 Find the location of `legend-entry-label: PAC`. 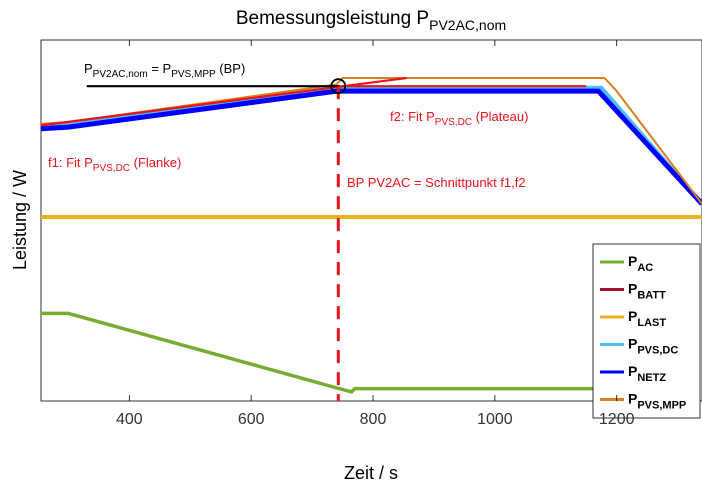

legend-entry-label: PAC is located at coordinates (640, 263).